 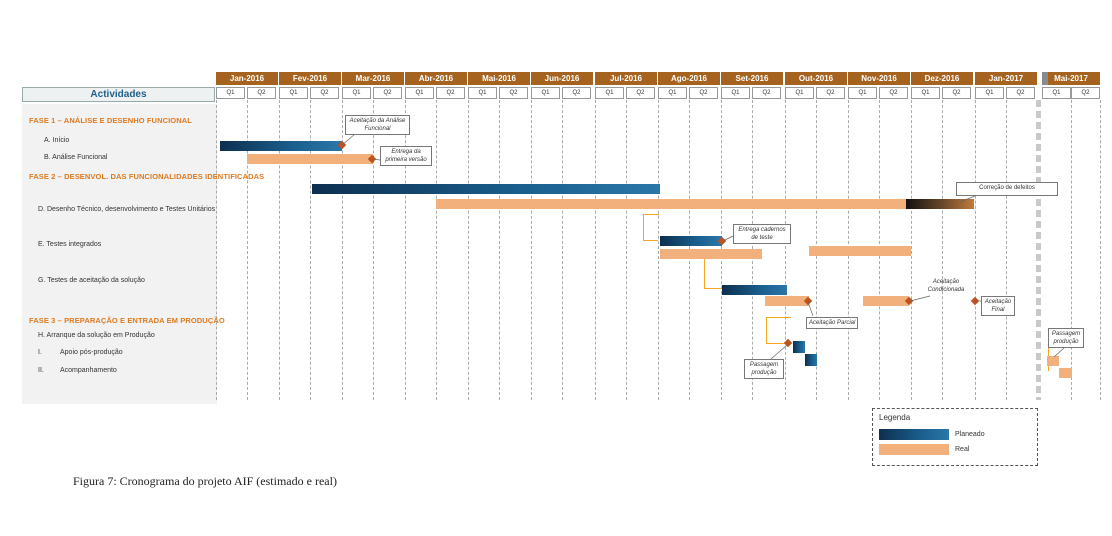 What do you see at coordinates (754, 290) in the screenshot?
I see `bar-g-planned` at bounding box center [754, 290].